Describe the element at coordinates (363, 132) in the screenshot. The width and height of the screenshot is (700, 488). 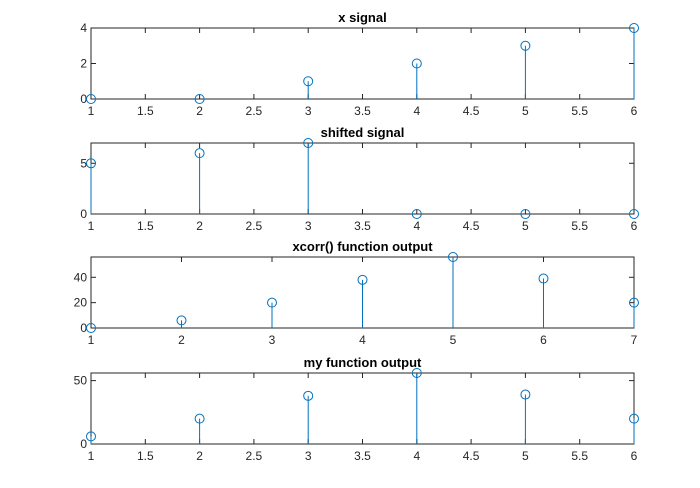
I see `subplot-title: shifted signal` at that location.